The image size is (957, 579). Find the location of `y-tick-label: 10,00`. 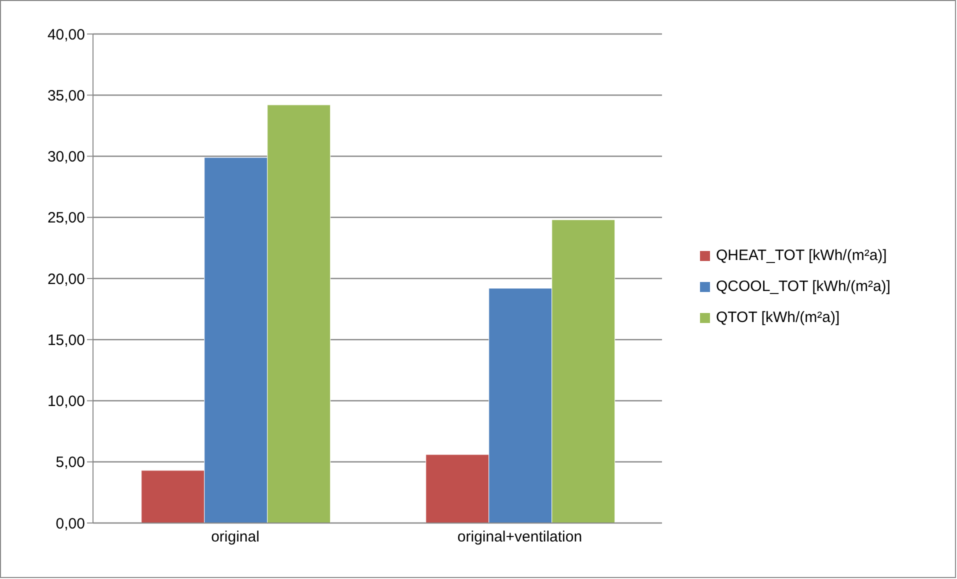

y-tick-label: 10,00 is located at coordinates (66, 401).